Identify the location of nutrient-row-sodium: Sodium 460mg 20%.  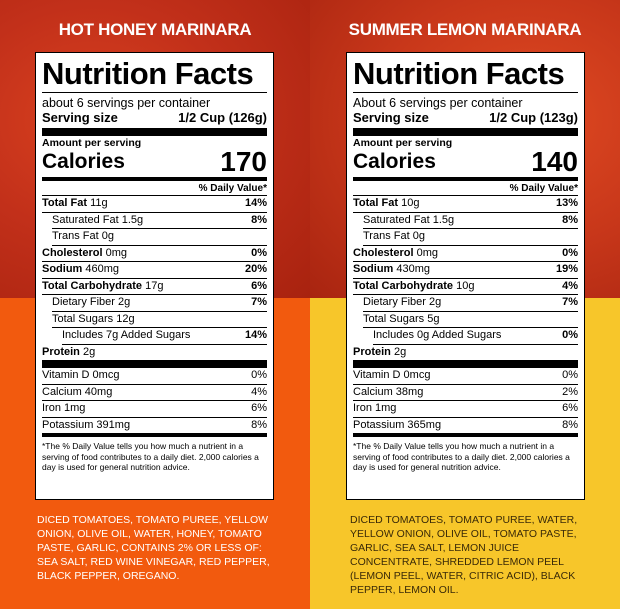
(154, 270).